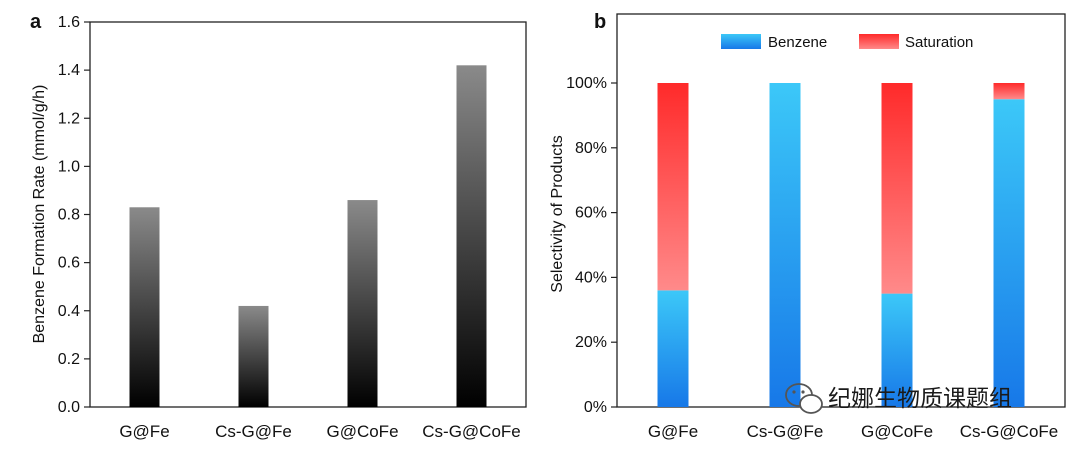 The height and width of the screenshot is (451, 1080). Describe the element at coordinates (557, 213) in the screenshot. I see `panel-b-y-axis-title: Selectivity of Products` at that location.